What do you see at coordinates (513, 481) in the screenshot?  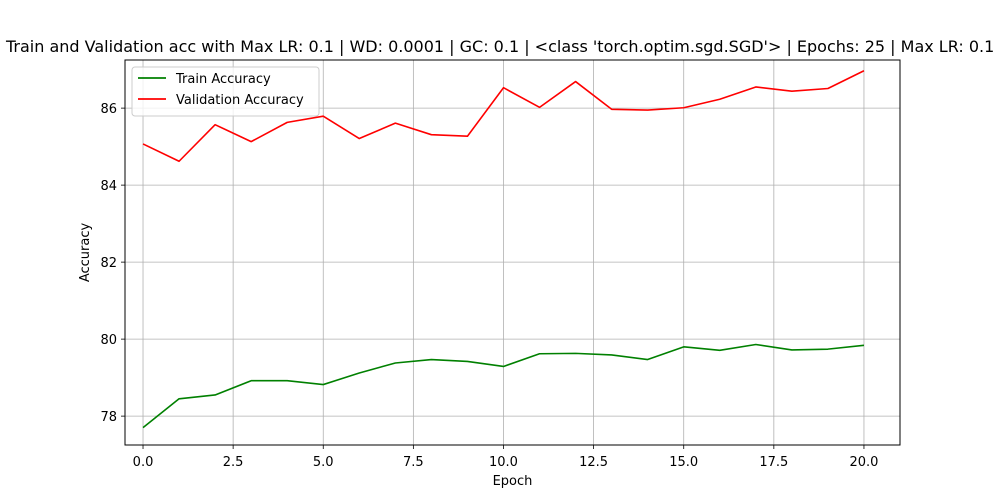 I see `x-axis-label: Epoch` at bounding box center [513, 481].